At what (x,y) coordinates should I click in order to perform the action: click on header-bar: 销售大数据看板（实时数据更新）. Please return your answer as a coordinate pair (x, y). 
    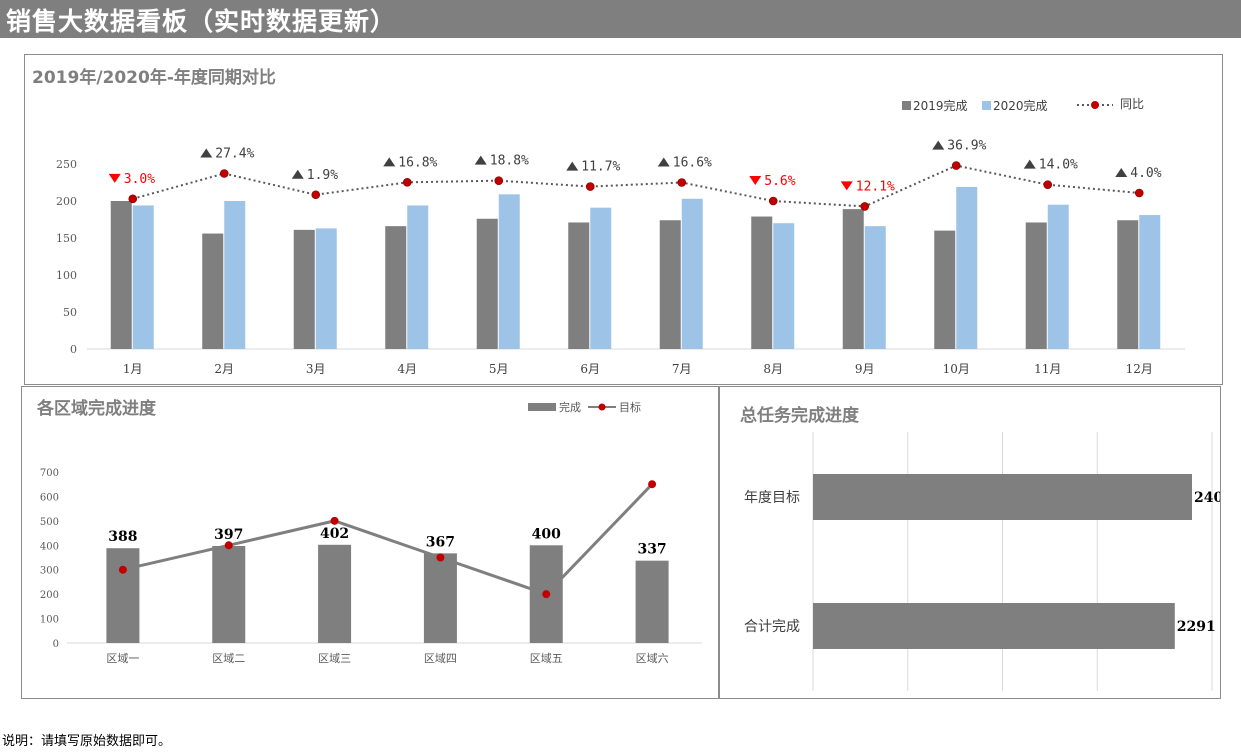
    Looking at the image, I should click on (620, 19).